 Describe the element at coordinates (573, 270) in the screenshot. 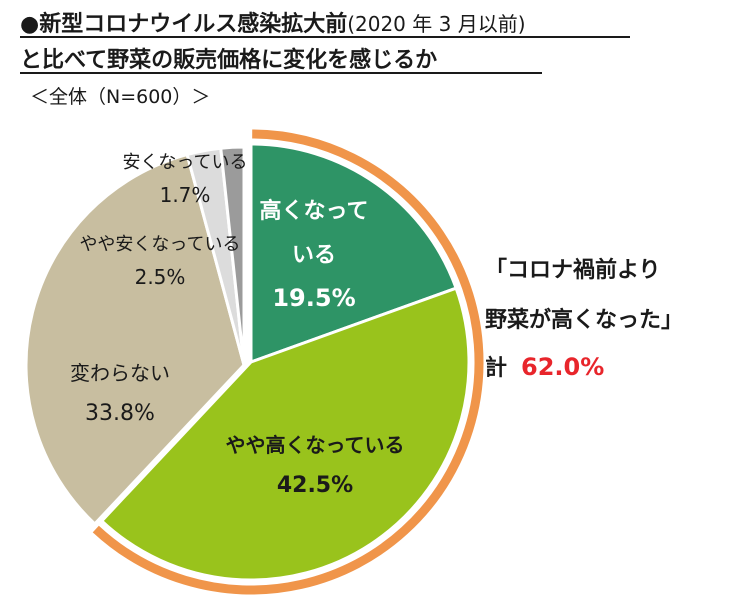

I see `callout-line1: 「コロナ禍前より` at that location.